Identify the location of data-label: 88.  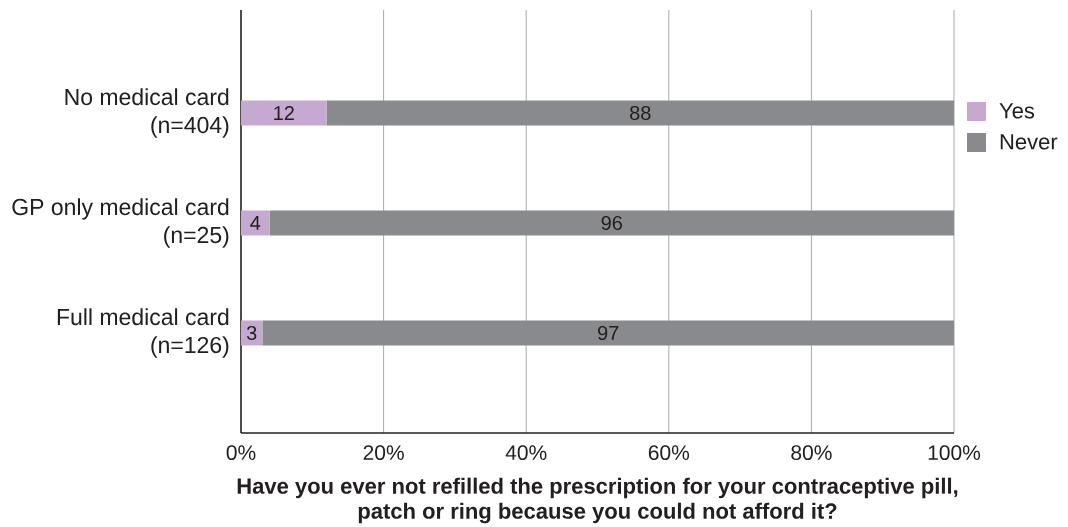
(640, 113).